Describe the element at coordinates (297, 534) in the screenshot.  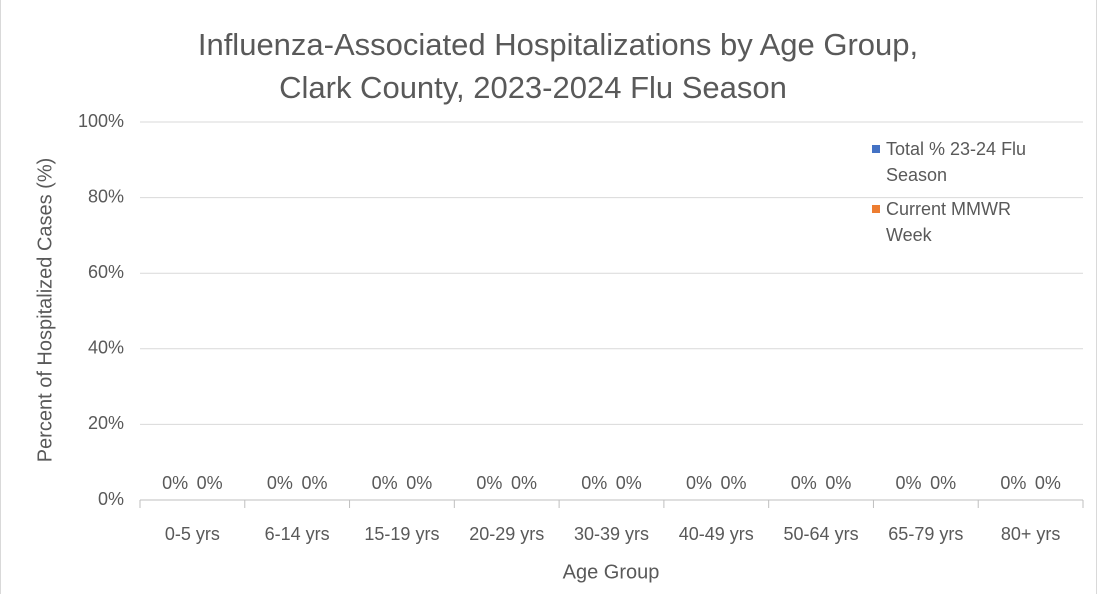
I see `x-tick-label: 6-14 yrs` at that location.